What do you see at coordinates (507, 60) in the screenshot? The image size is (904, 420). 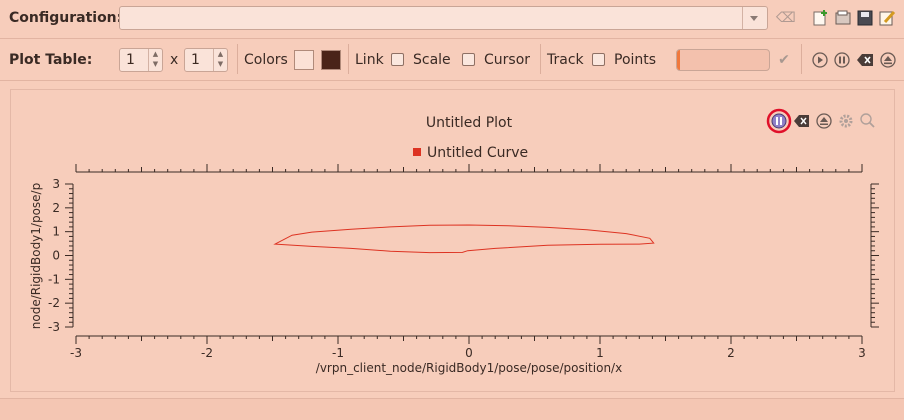 I see `cursor-label: Cursor` at bounding box center [507, 60].